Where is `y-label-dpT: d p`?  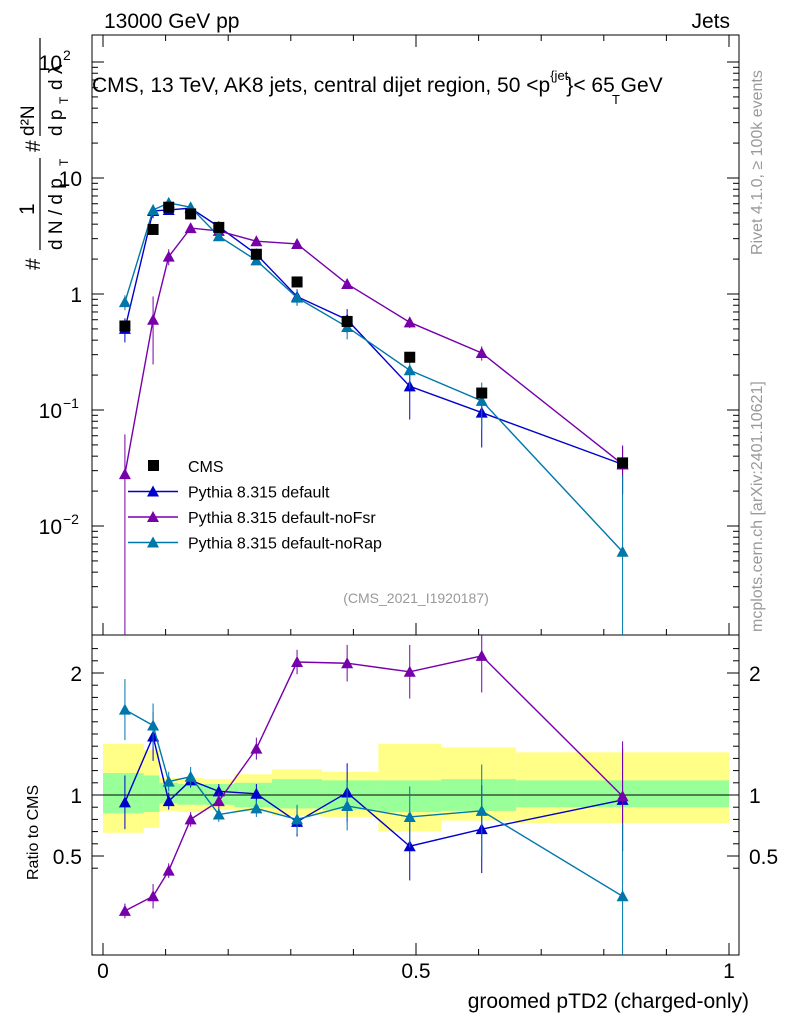 y-label-dpT: d p is located at coordinates (56, 123).